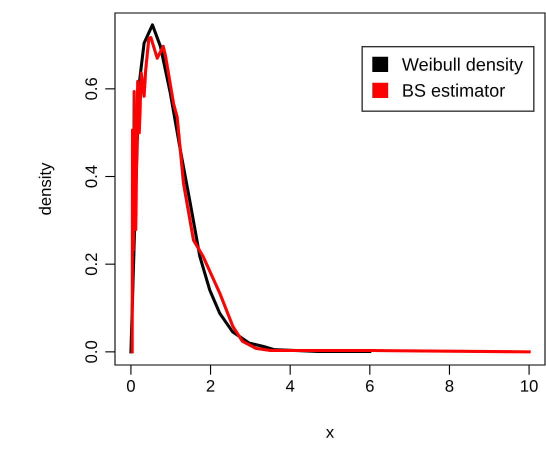  What do you see at coordinates (370, 386) in the screenshot?
I see `x-tick-label: 6` at bounding box center [370, 386].